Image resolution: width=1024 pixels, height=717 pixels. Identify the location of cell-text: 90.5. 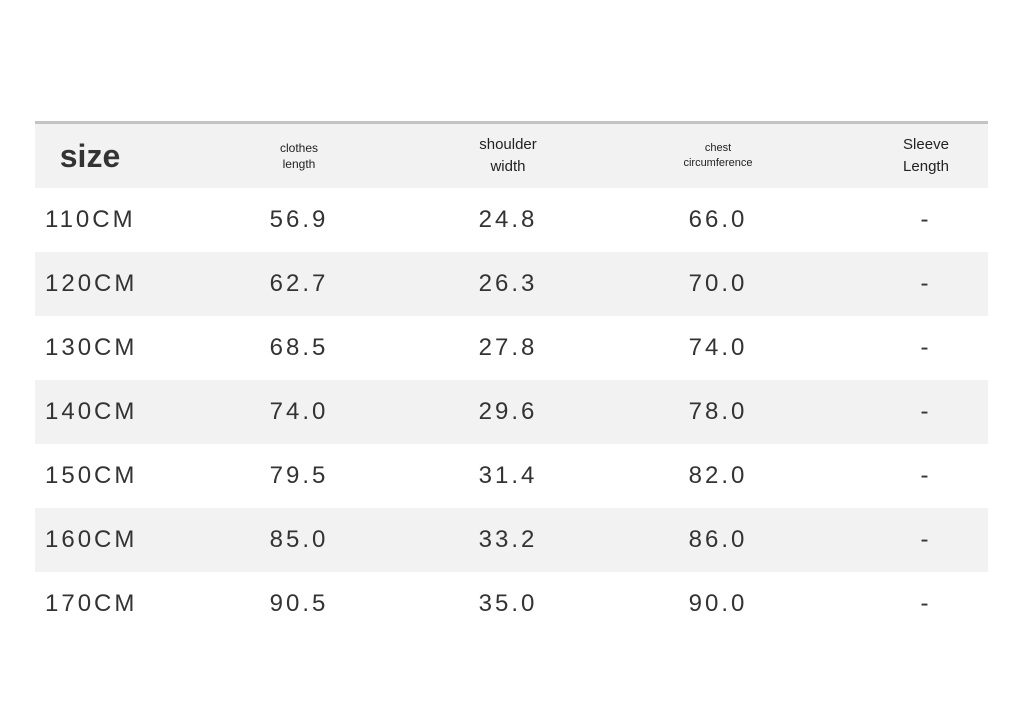
(299, 603).